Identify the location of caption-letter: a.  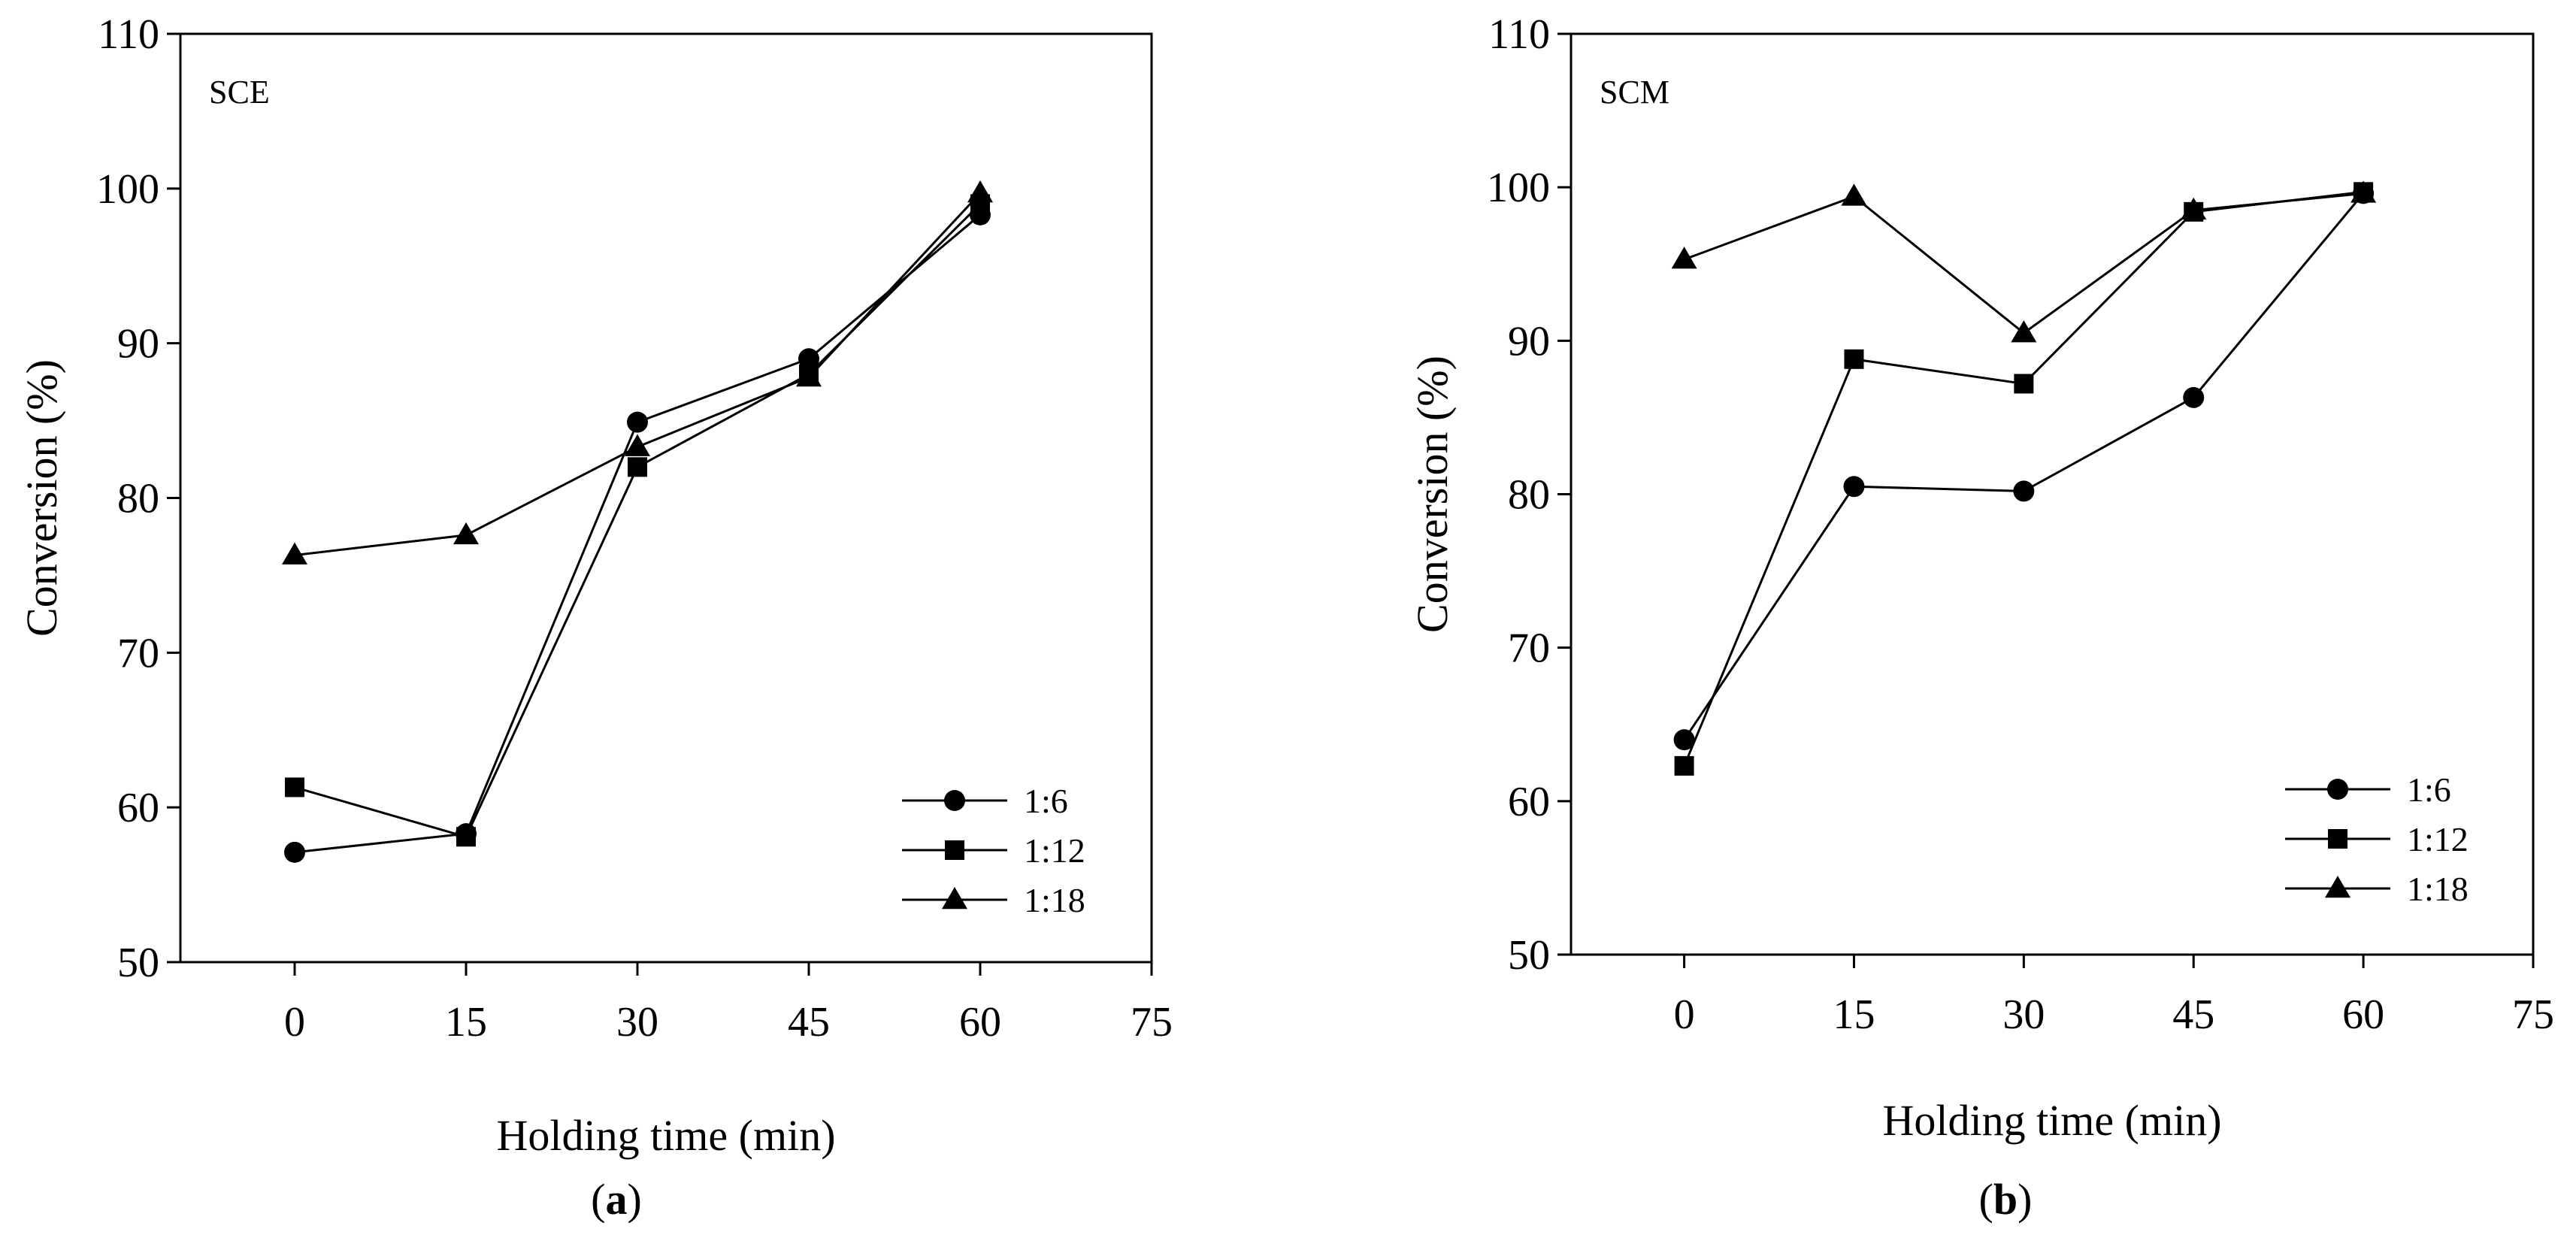
(617, 1199).